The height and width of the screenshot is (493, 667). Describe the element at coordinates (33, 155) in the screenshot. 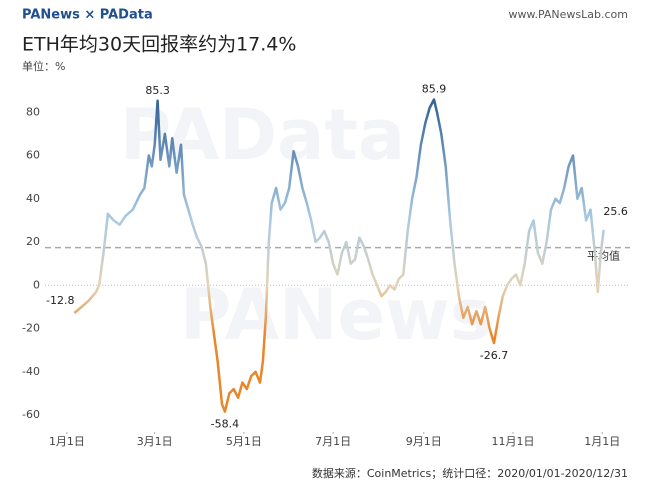

I see `y-tick-label: 60` at that location.